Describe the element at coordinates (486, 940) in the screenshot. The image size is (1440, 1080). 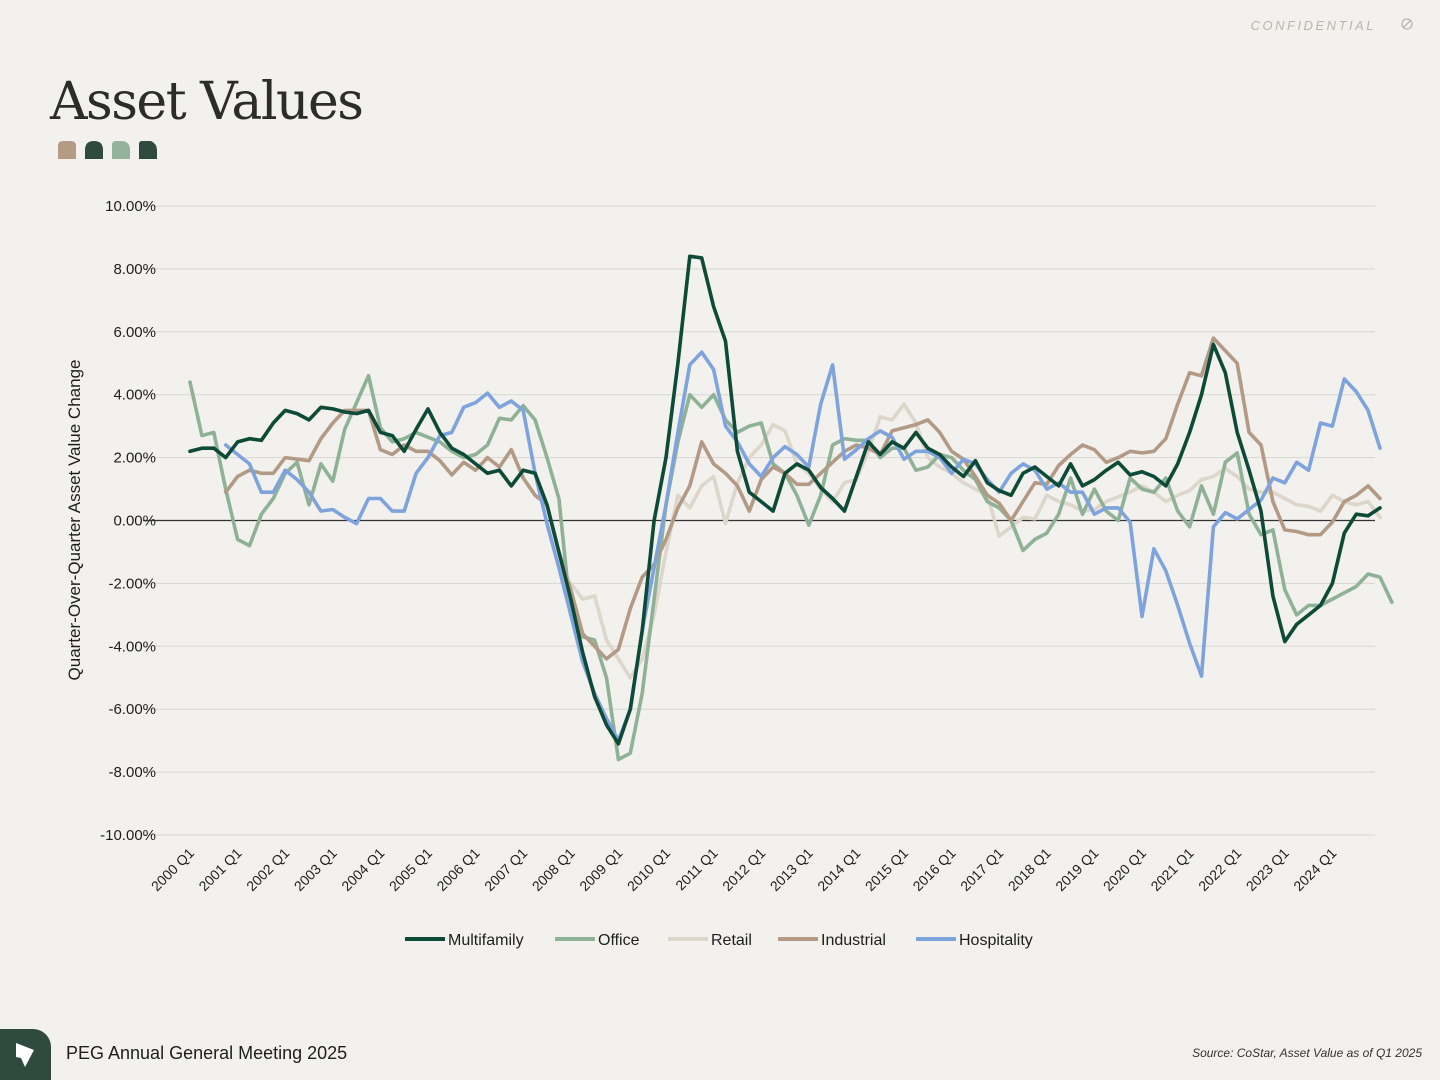
I see `legend-label: Multifamily` at that location.